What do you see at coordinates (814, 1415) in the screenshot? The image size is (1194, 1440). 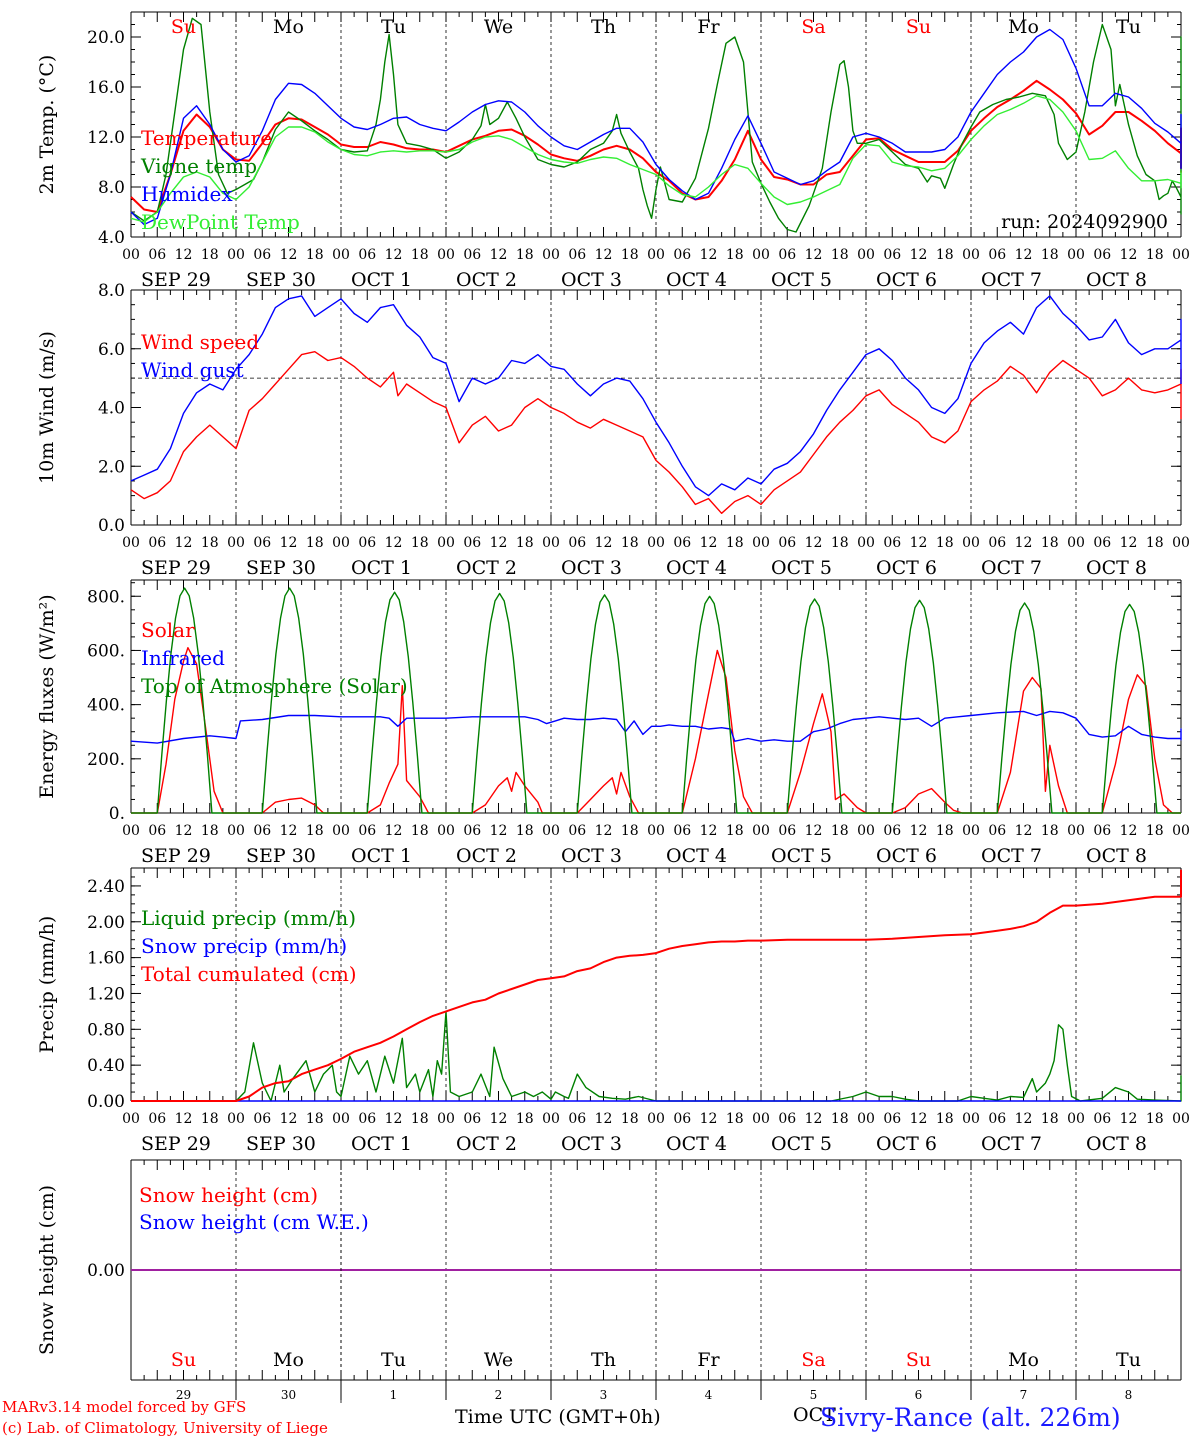 I see `overlap-text: OCT` at bounding box center [814, 1415].